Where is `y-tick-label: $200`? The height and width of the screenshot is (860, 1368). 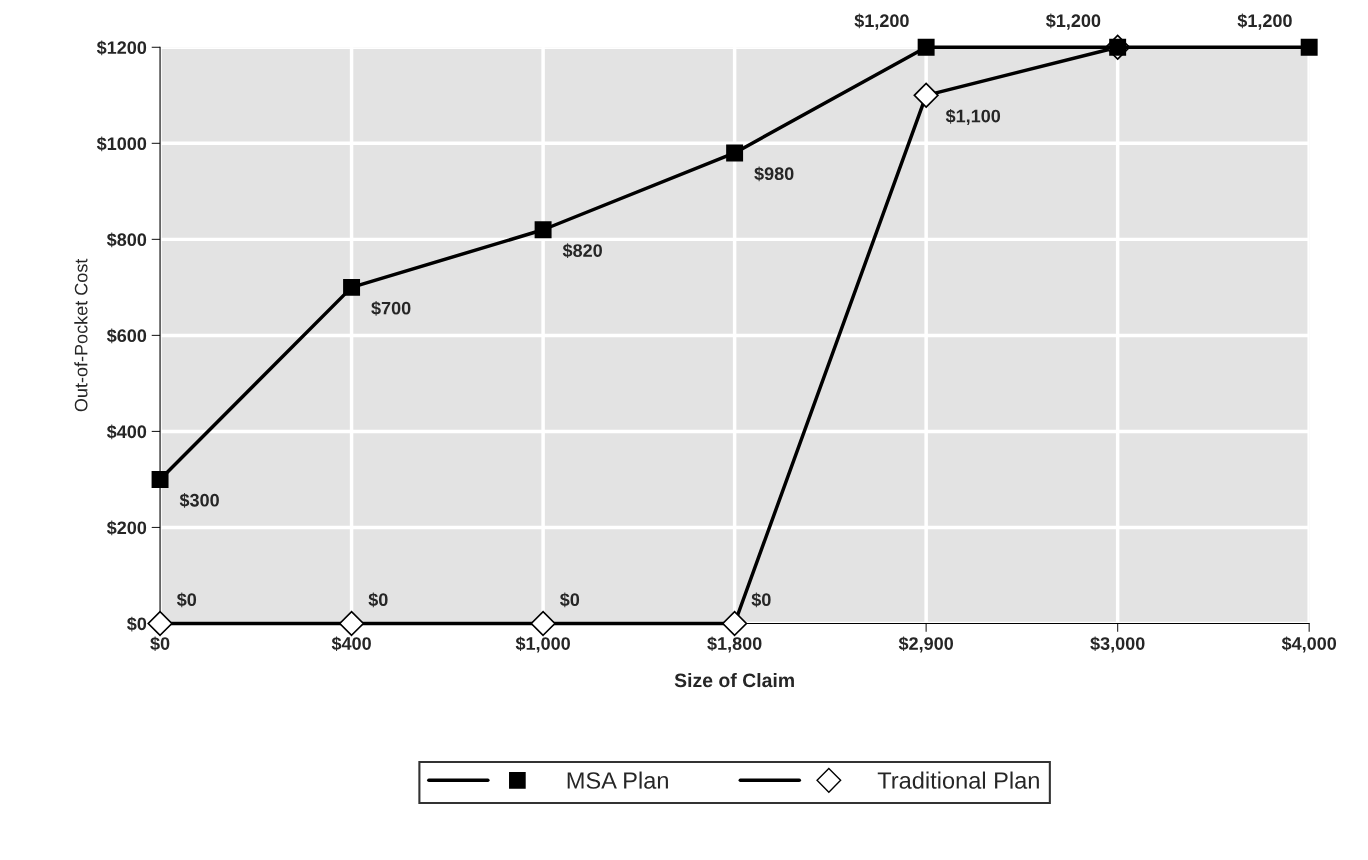
y-tick-label: $200 is located at coordinates (126, 528).